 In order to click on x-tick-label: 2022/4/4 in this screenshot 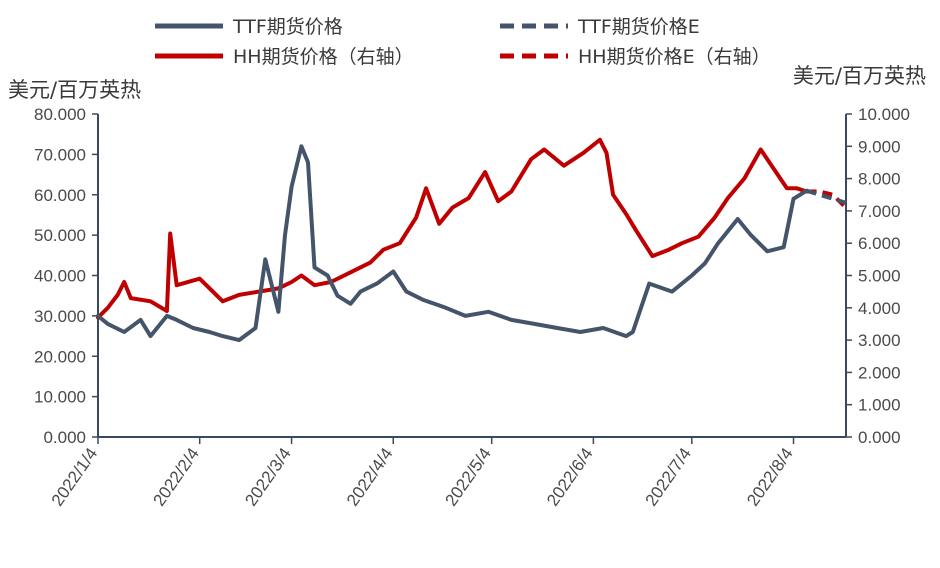, I will do `click(370, 476)`.